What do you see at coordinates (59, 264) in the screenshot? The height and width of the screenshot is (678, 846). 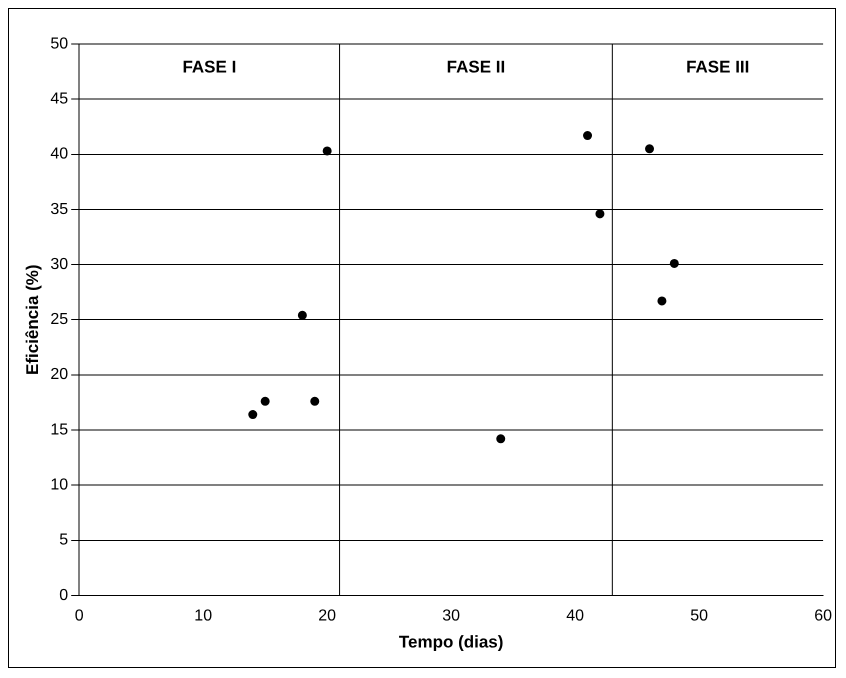 I see `y-tick-label: 30` at bounding box center [59, 264].